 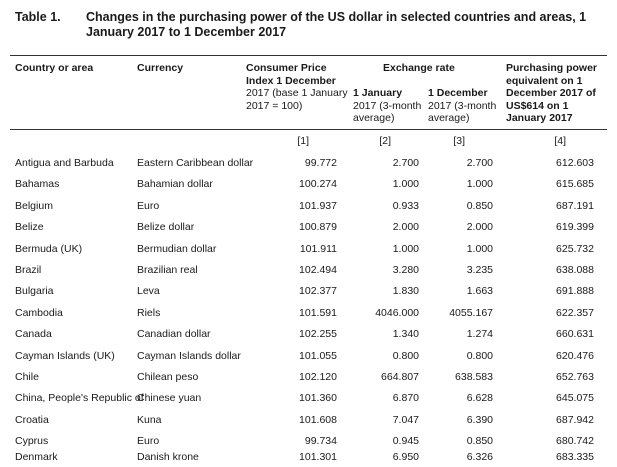 What do you see at coordinates (575, 163) in the screenshot?
I see `cell-purchasing-power: 612.603` at bounding box center [575, 163].